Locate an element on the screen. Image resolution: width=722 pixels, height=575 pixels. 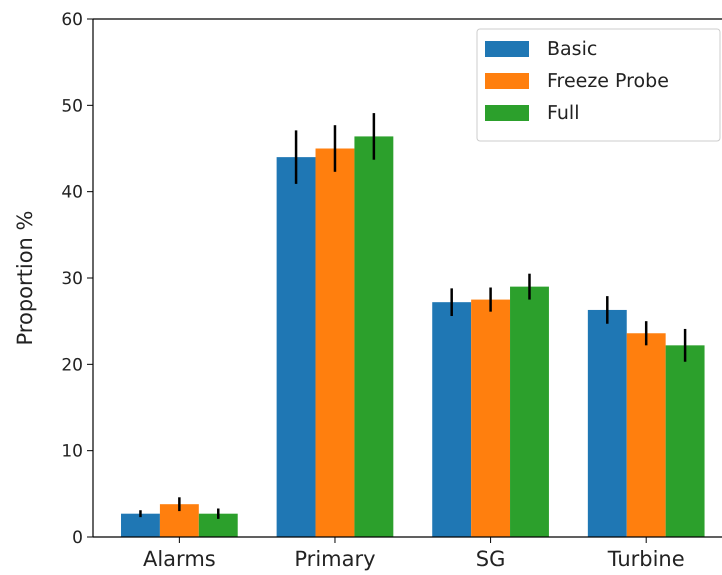
x-tick-label: Primary is located at coordinates (335, 559).